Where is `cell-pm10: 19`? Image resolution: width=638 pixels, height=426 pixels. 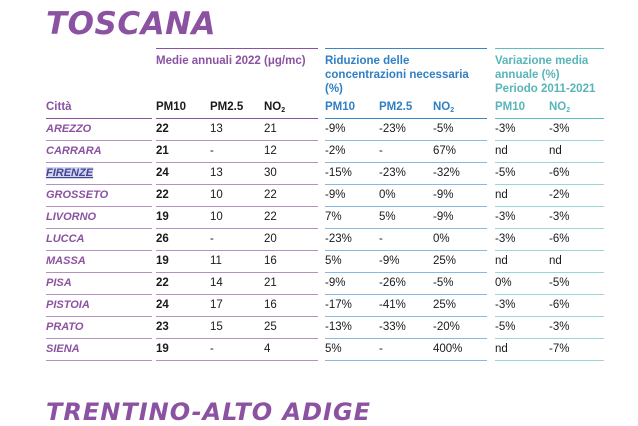
cell-pm10: 19 is located at coordinates (162, 349).